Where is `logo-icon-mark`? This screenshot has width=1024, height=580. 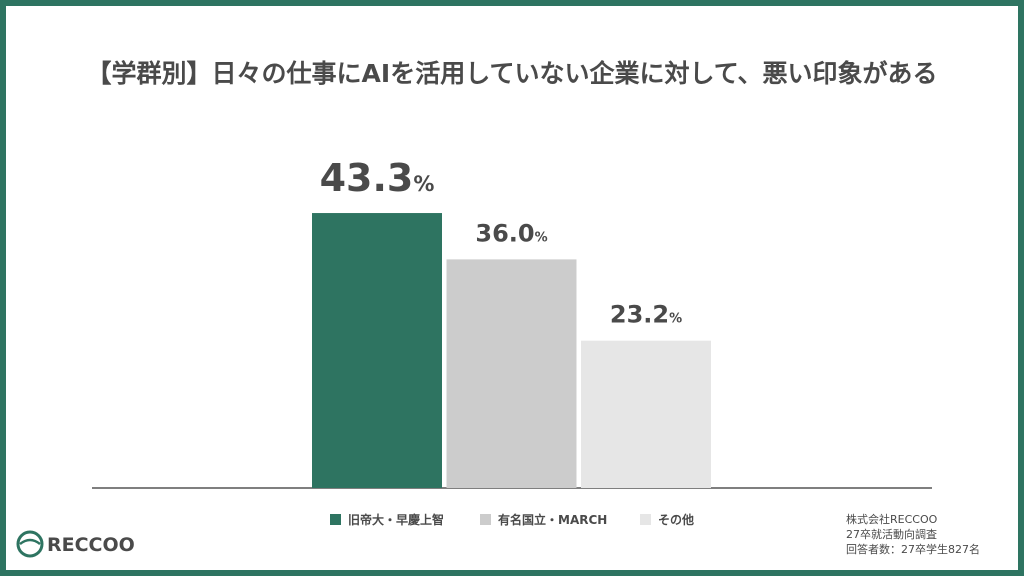 logo-icon-mark is located at coordinates (30, 542).